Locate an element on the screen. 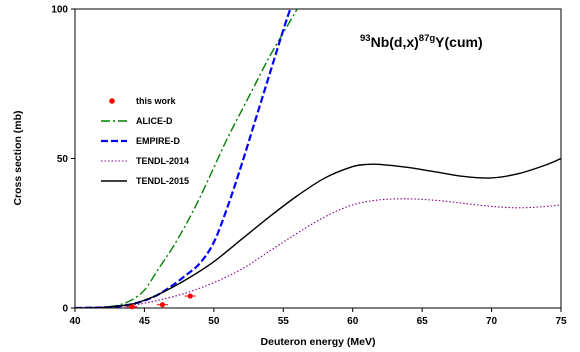  y-tick-label: 0 is located at coordinates (65, 309).